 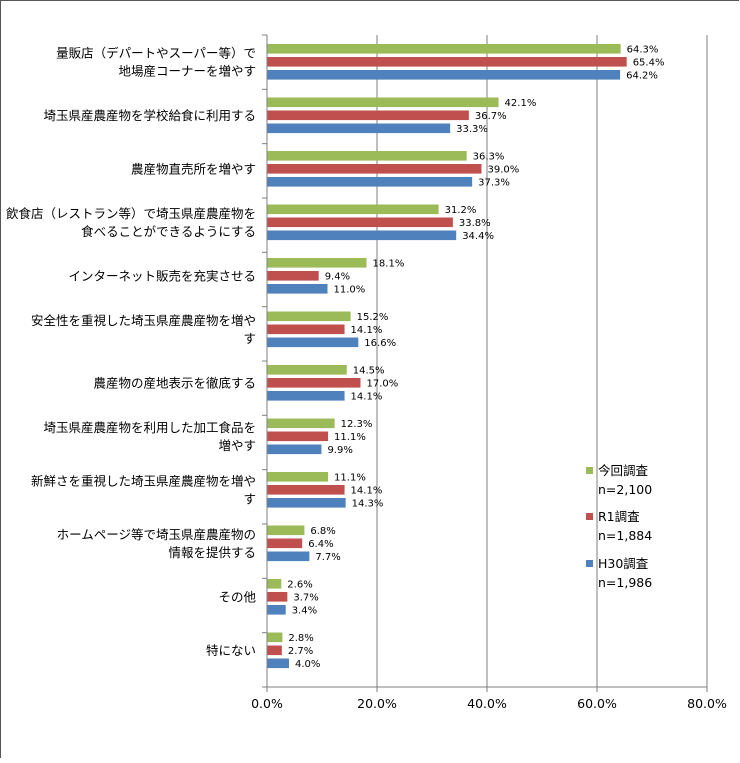 What do you see at coordinates (212, 552) in the screenshot?
I see `category-label: 情報を提供する` at bounding box center [212, 552].